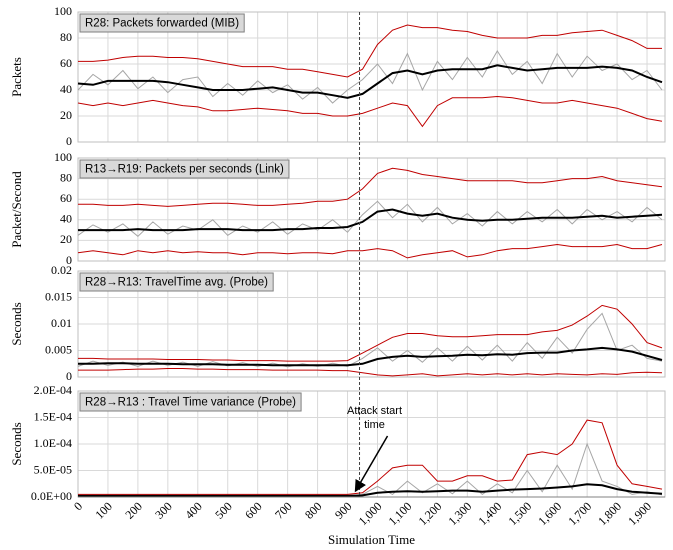  I want to click on x-tick-label: 0, so click(78, 506).